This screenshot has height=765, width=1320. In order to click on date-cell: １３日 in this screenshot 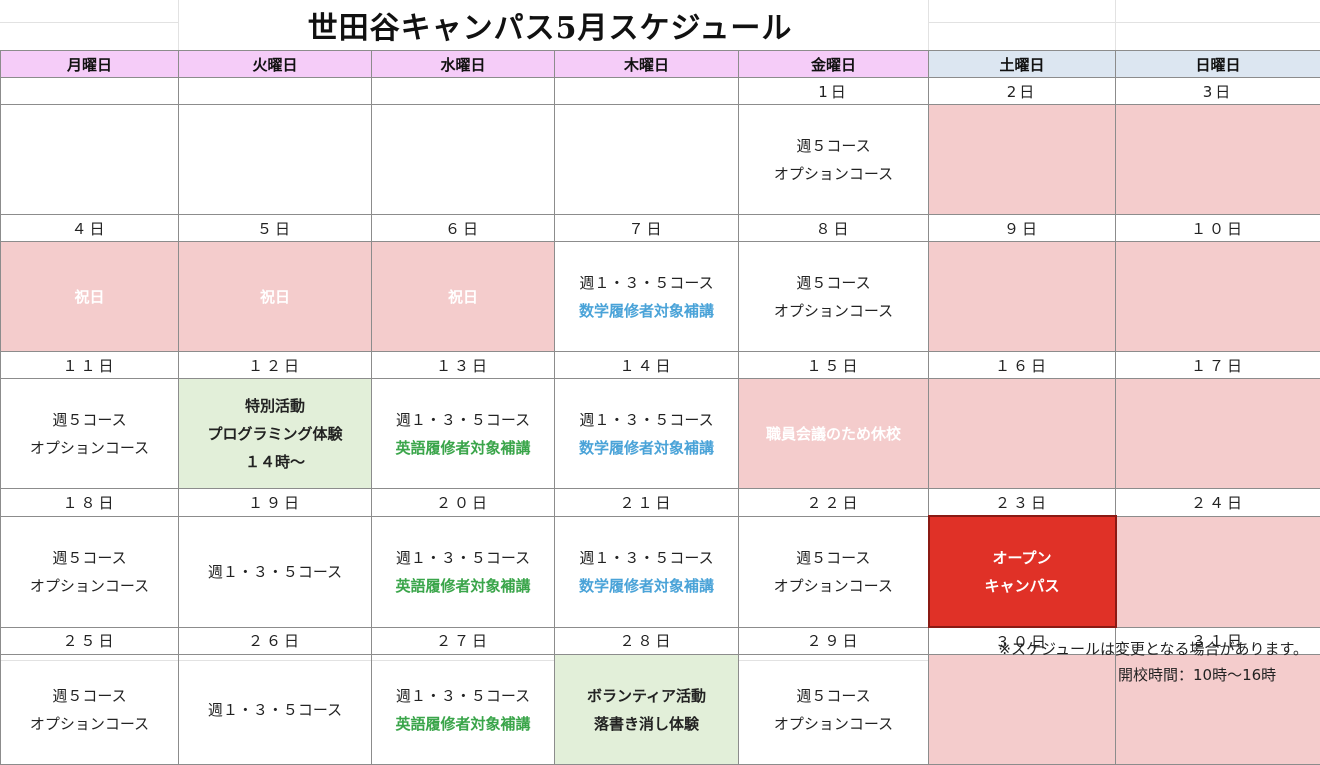, I will do `click(463, 365)`.